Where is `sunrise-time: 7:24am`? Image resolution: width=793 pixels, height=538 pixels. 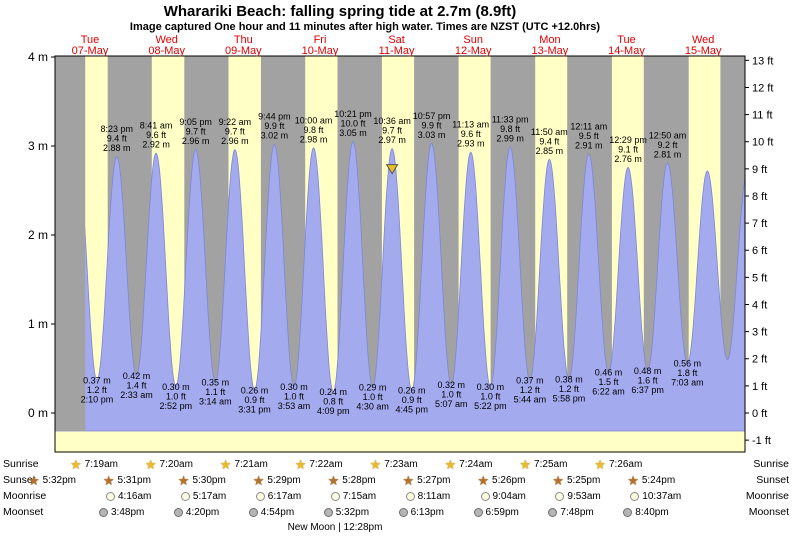 sunrise-time: 7:24am is located at coordinates (476, 464).